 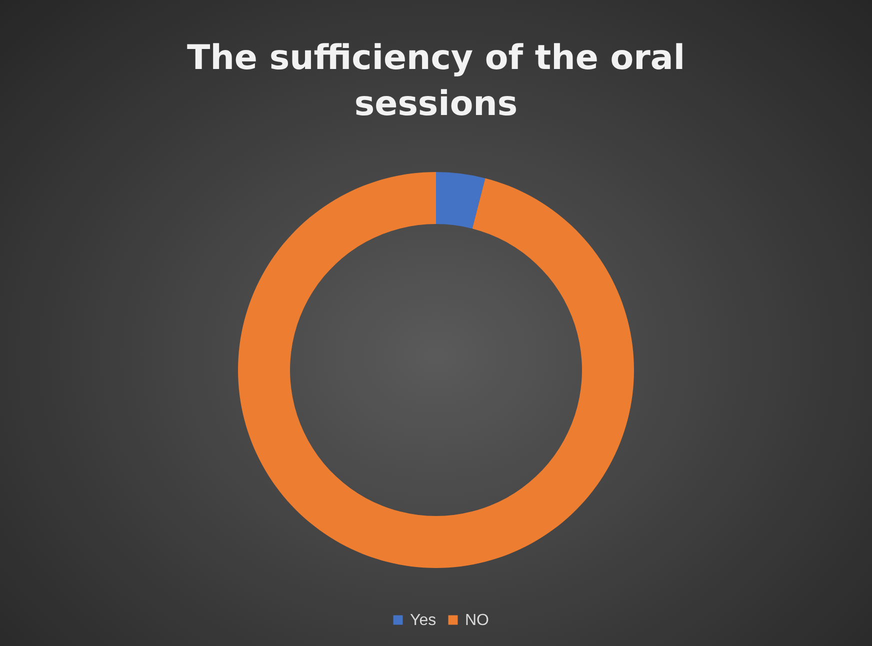 What do you see at coordinates (461, 200) in the screenshot?
I see `donut-slice` at bounding box center [461, 200].